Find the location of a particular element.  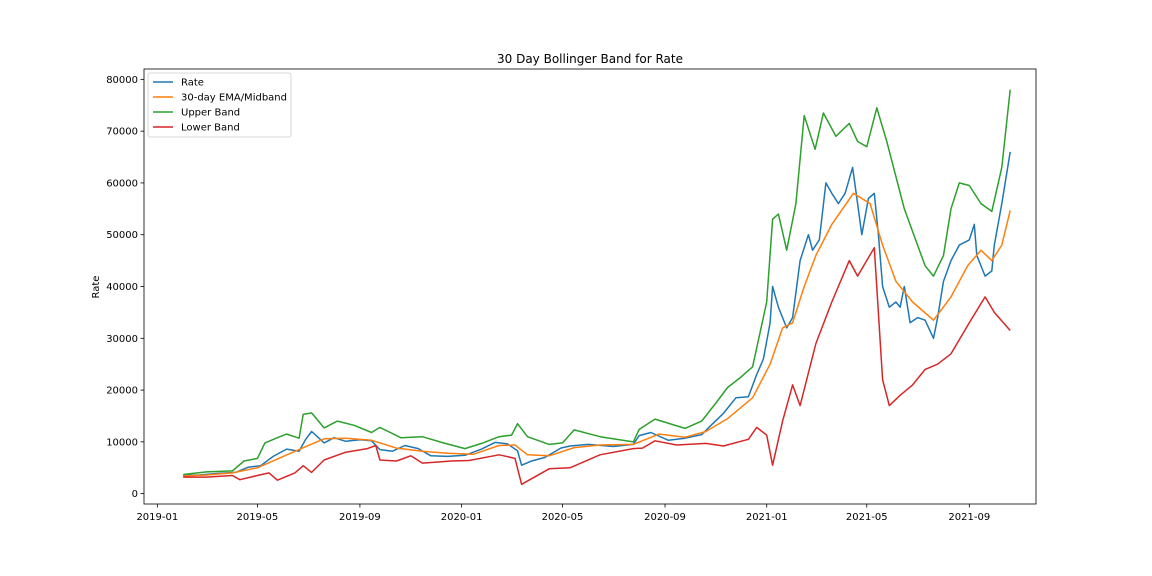

x-tick-label: 2020-05 is located at coordinates (563, 517).